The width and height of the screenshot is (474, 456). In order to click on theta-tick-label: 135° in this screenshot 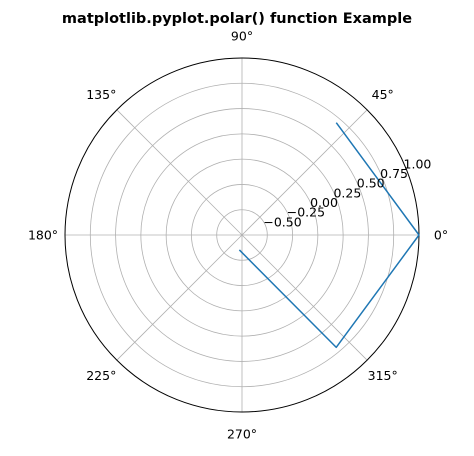, I will do `click(101, 94)`.